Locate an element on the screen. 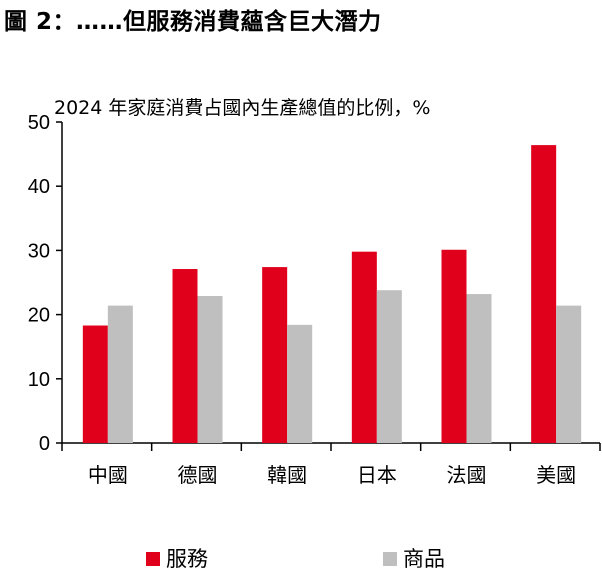 The image size is (602, 576). x-tick-label: 中國 is located at coordinates (108, 475).